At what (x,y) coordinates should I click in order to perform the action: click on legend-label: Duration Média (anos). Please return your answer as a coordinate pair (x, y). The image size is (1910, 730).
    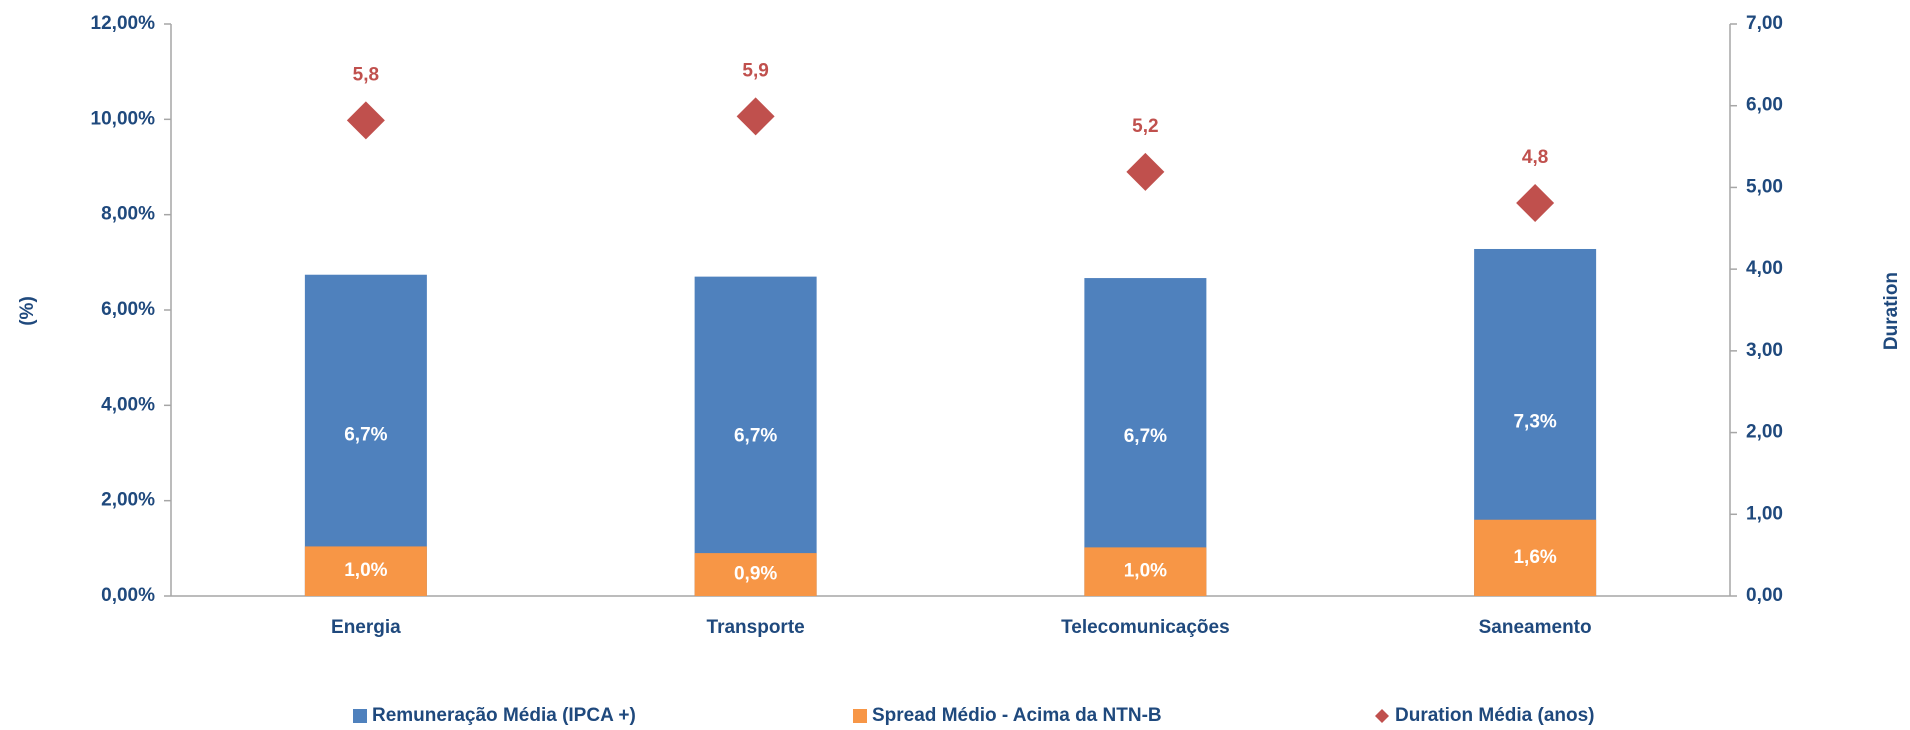
    Looking at the image, I should click on (1495, 715).